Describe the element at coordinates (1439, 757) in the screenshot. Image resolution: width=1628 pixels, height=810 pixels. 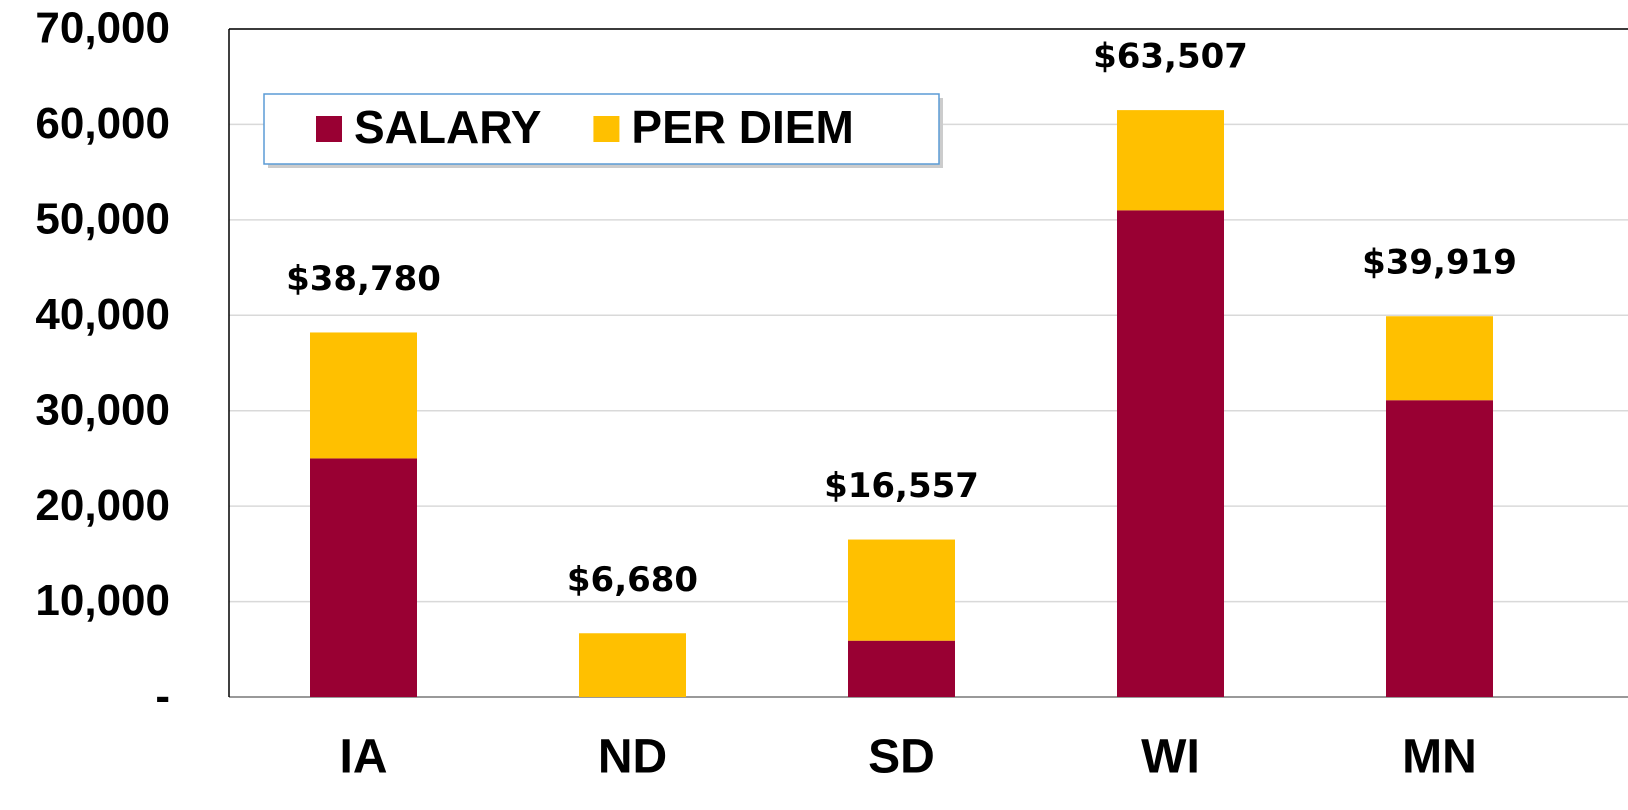
I see `x-tick-label: MN` at that location.